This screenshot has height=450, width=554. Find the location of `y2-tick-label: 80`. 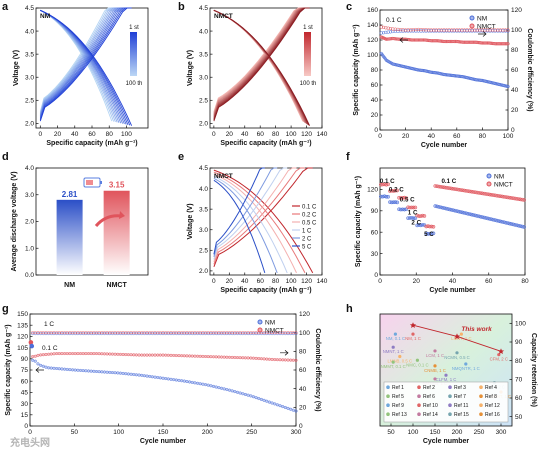

y2-tick-label: 80 is located at coordinates (515, 50).